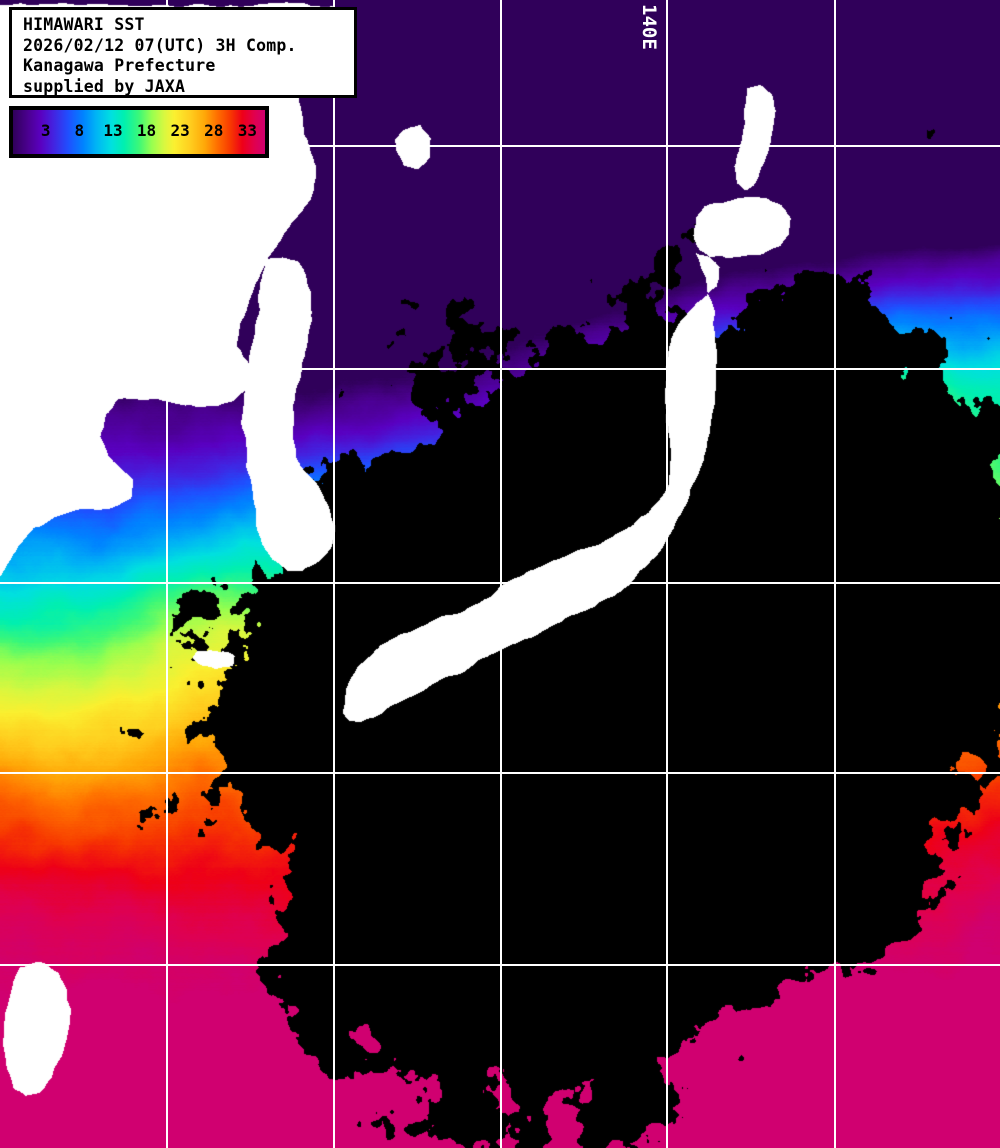 The height and width of the screenshot is (1148, 1000). I want to click on colorbar-tick-3: 3, so click(45, 130).